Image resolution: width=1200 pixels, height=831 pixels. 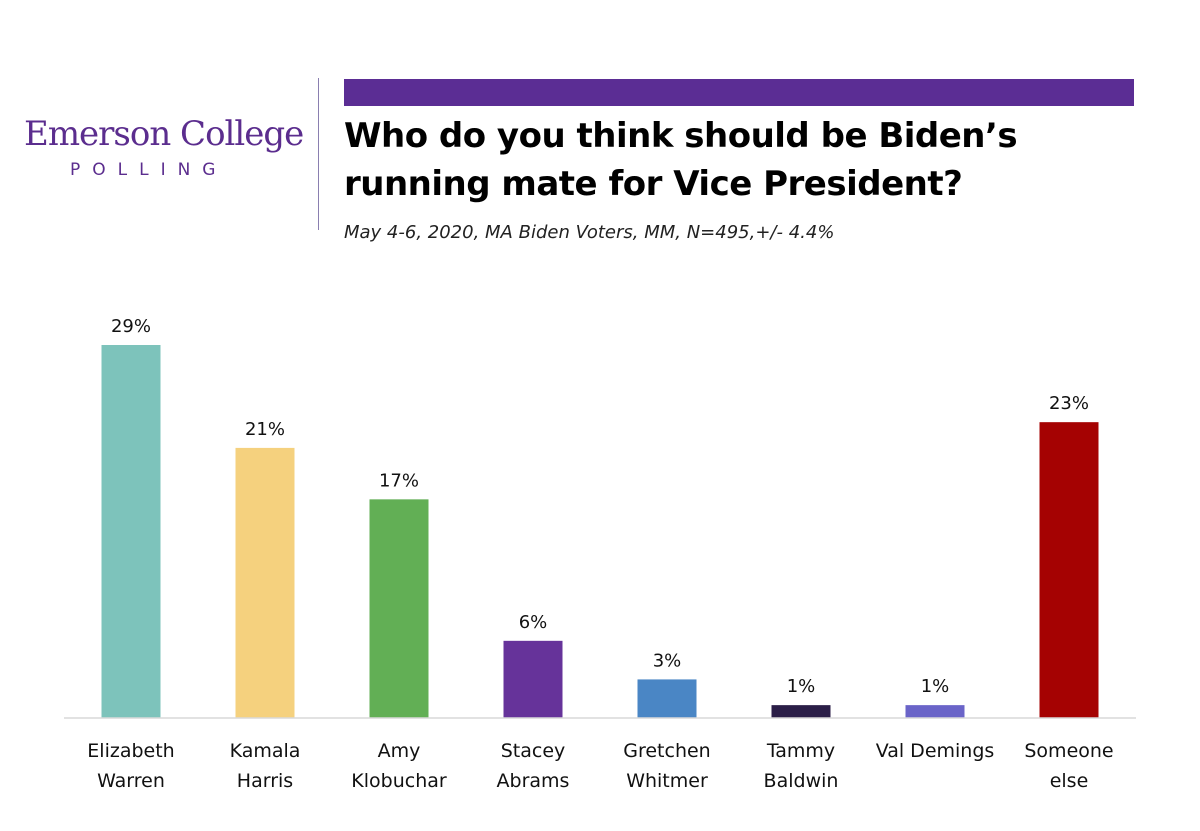 I want to click on value-label-0: 29%, so click(x=131, y=326).